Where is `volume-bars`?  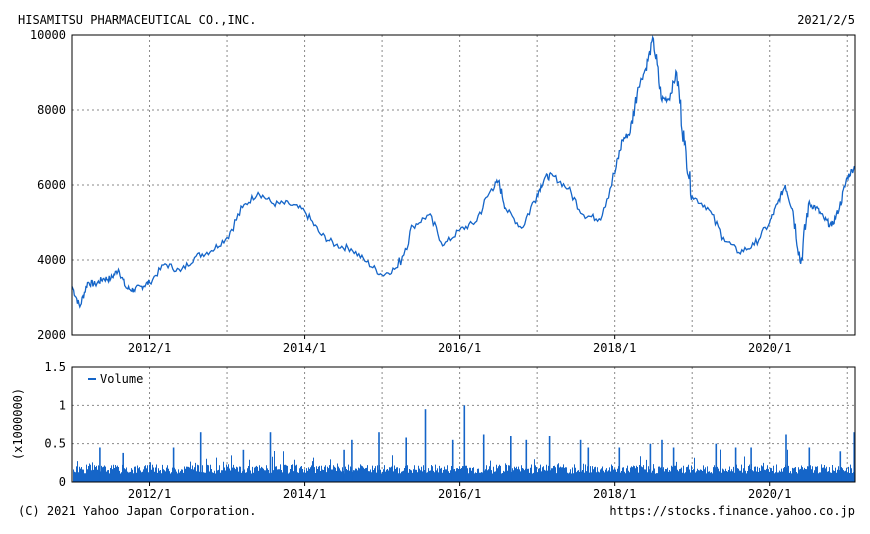
volume-bars is located at coordinates (464, 465).